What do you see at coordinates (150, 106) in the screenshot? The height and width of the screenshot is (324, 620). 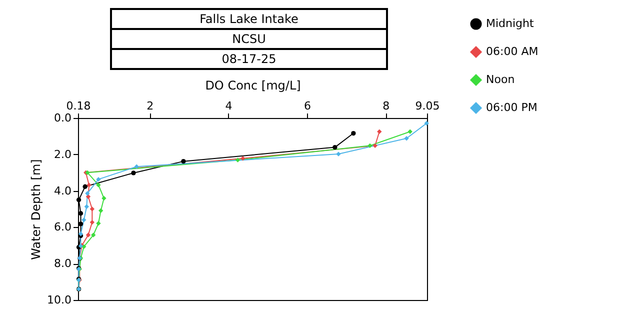 I see `x-tick-label: 2` at bounding box center [150, 106].